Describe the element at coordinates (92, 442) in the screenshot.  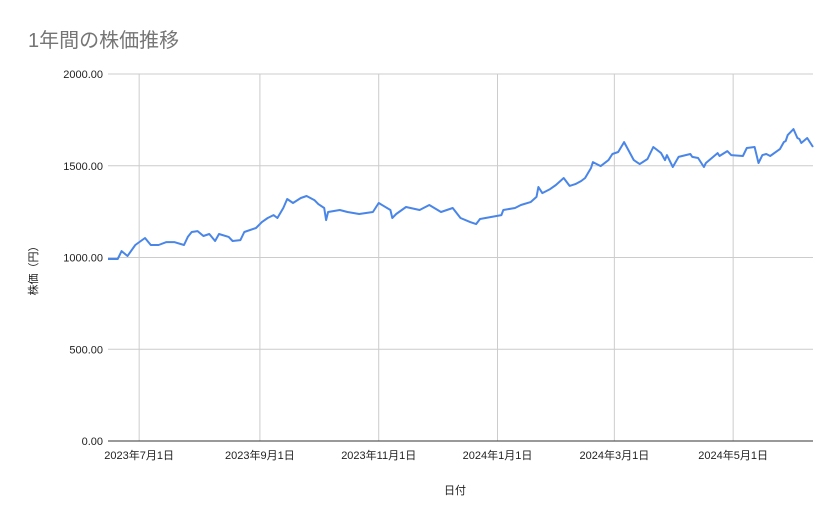
I see `y-tick-label: 0.00` at that location.